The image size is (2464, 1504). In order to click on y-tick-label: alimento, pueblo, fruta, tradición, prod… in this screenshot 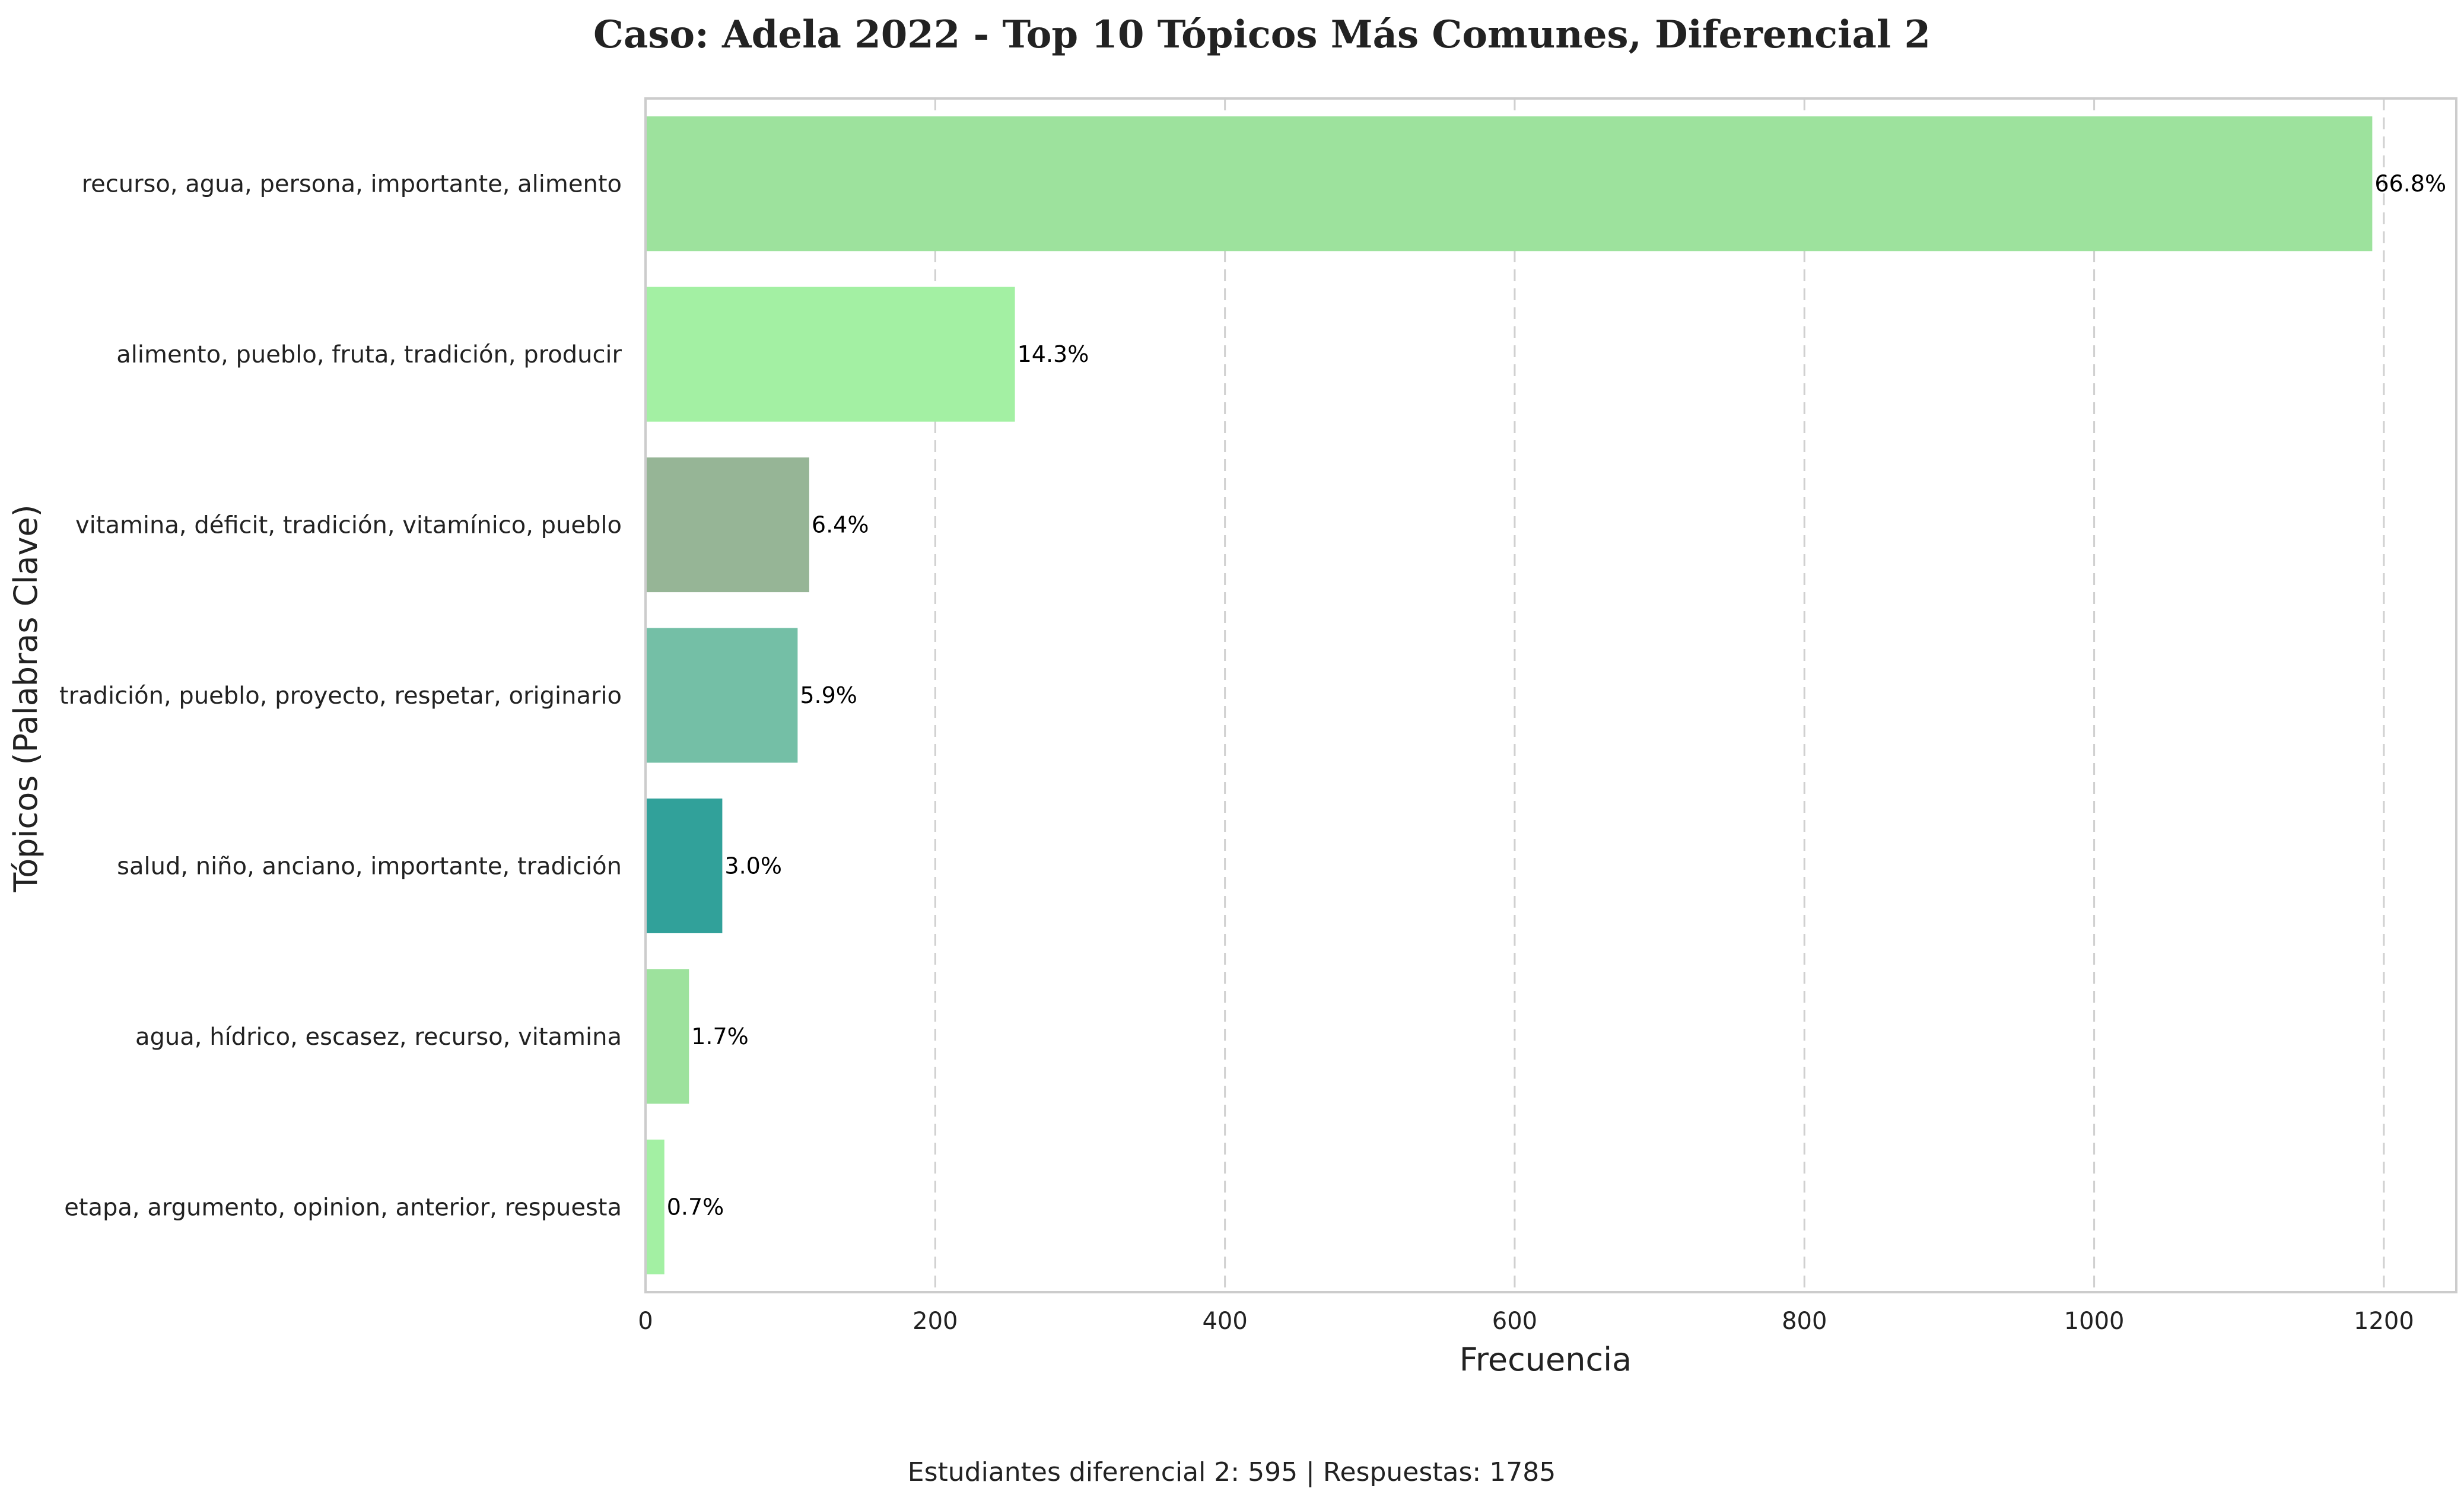, I will do `click(369, 354)`.